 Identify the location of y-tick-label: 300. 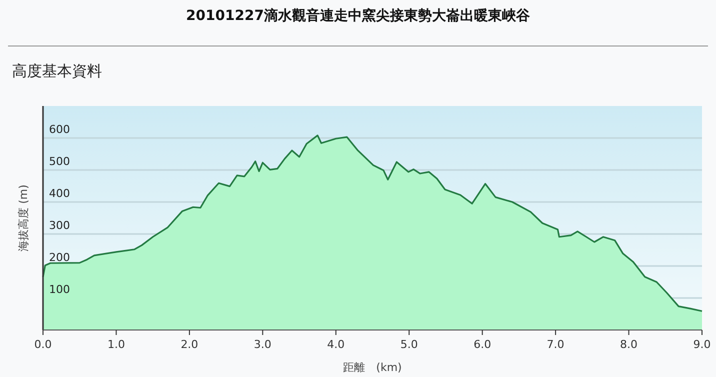
(59, 225).